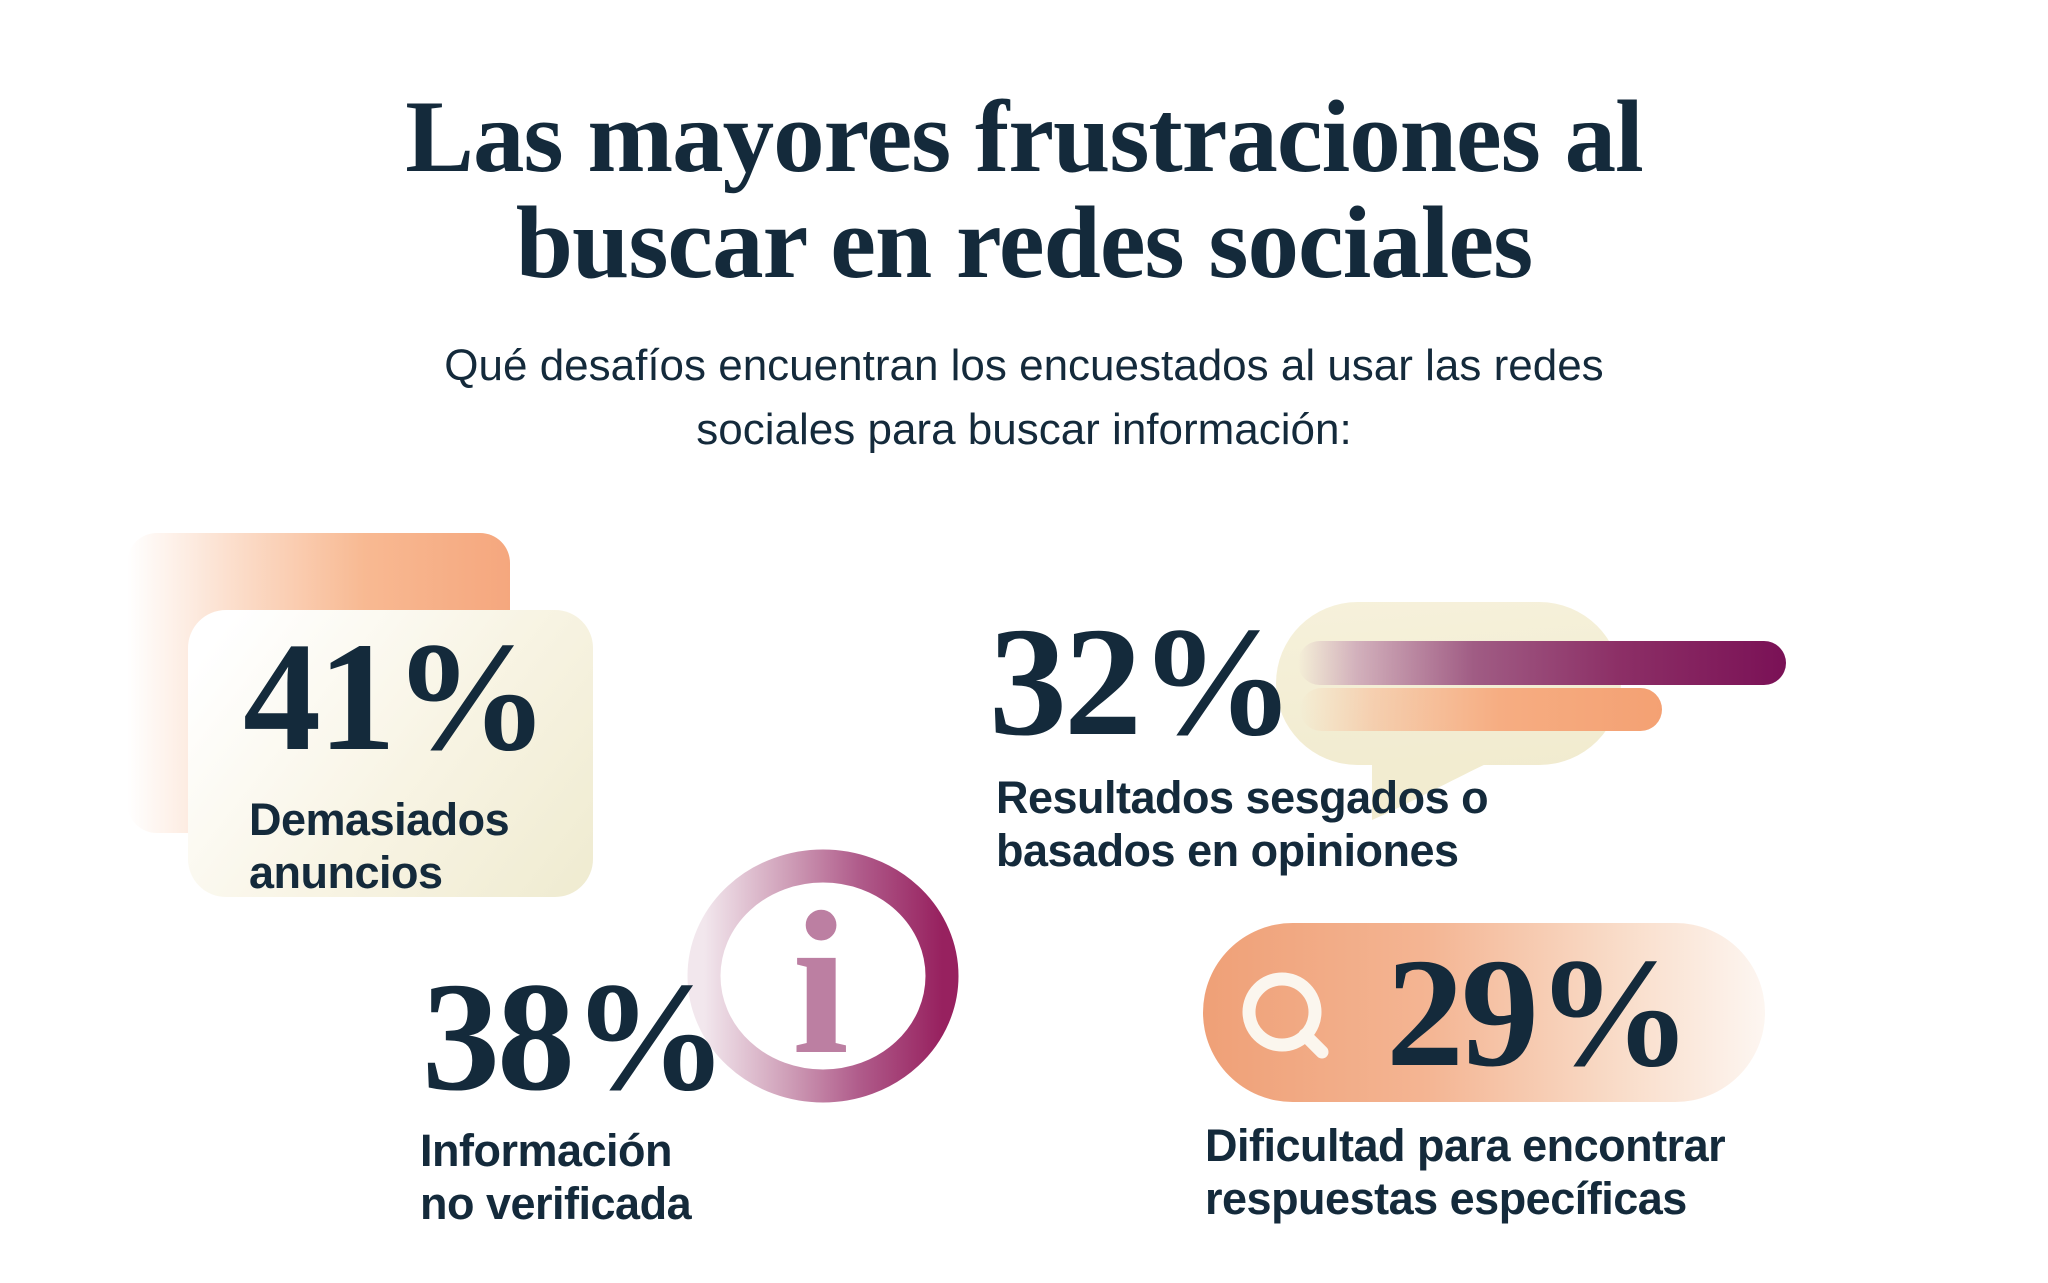 The width and height of the screenshot is (2048, 1283). What do you see at coordinates (1465, 1145) in the screenshot?
I see `stat-label-specific-line1: Dificultad para encontrar` at bounding box center [1465, 1145].